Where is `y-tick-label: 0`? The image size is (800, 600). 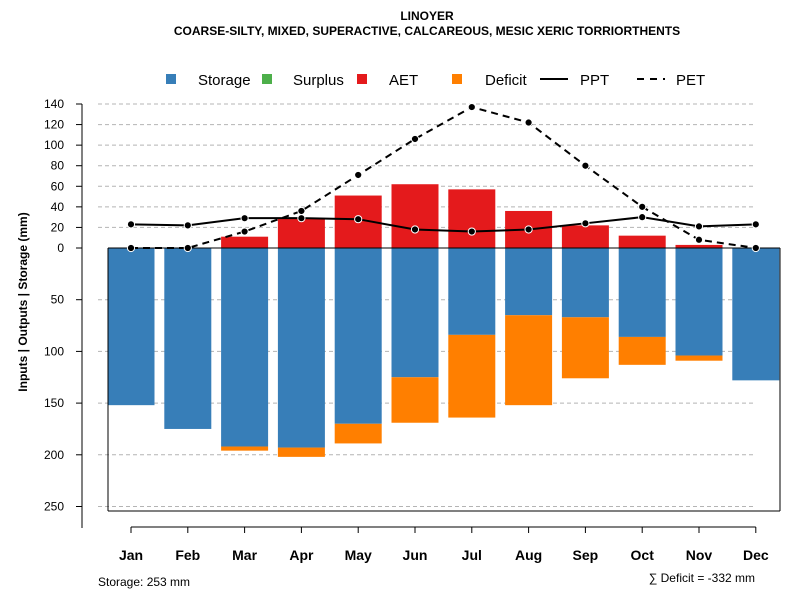 y-tick-label: 0 is located at coordinates (60, 248).